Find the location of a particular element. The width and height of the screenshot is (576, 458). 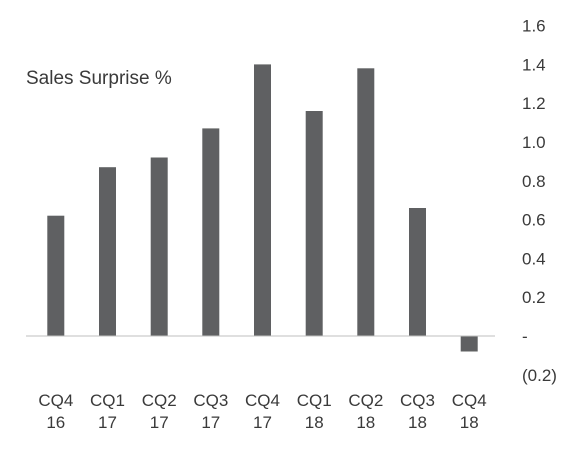

y-tick-label: (0.2) is located at coordinates (539, 375).